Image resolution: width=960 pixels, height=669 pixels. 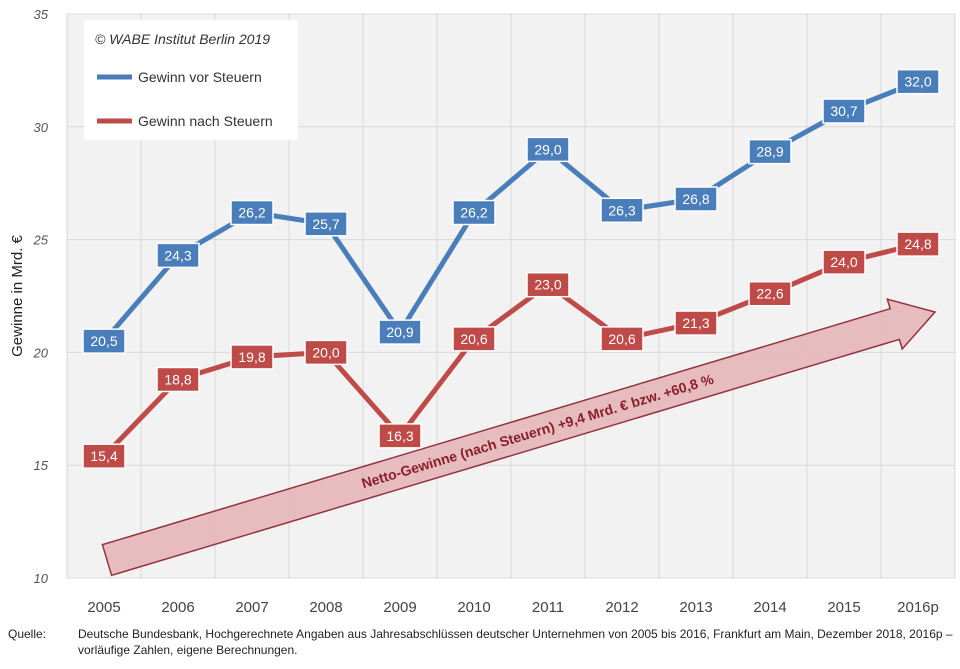 I want to click on data-label: 16,3, so click(x=399, y=436).